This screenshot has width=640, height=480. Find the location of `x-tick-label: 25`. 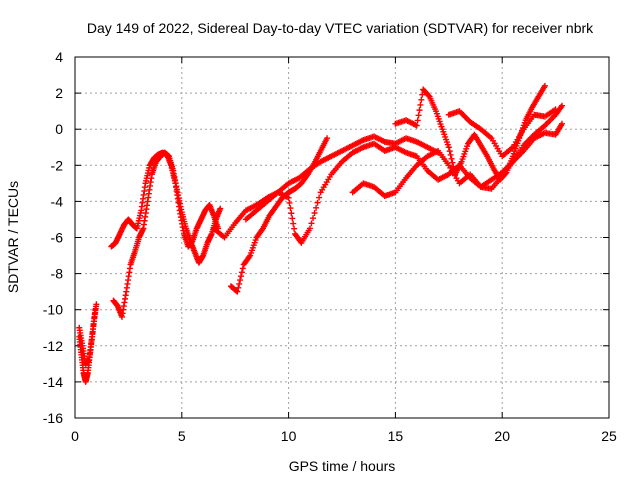

x-tick-label: 25 is located at coordinates (609, 436).